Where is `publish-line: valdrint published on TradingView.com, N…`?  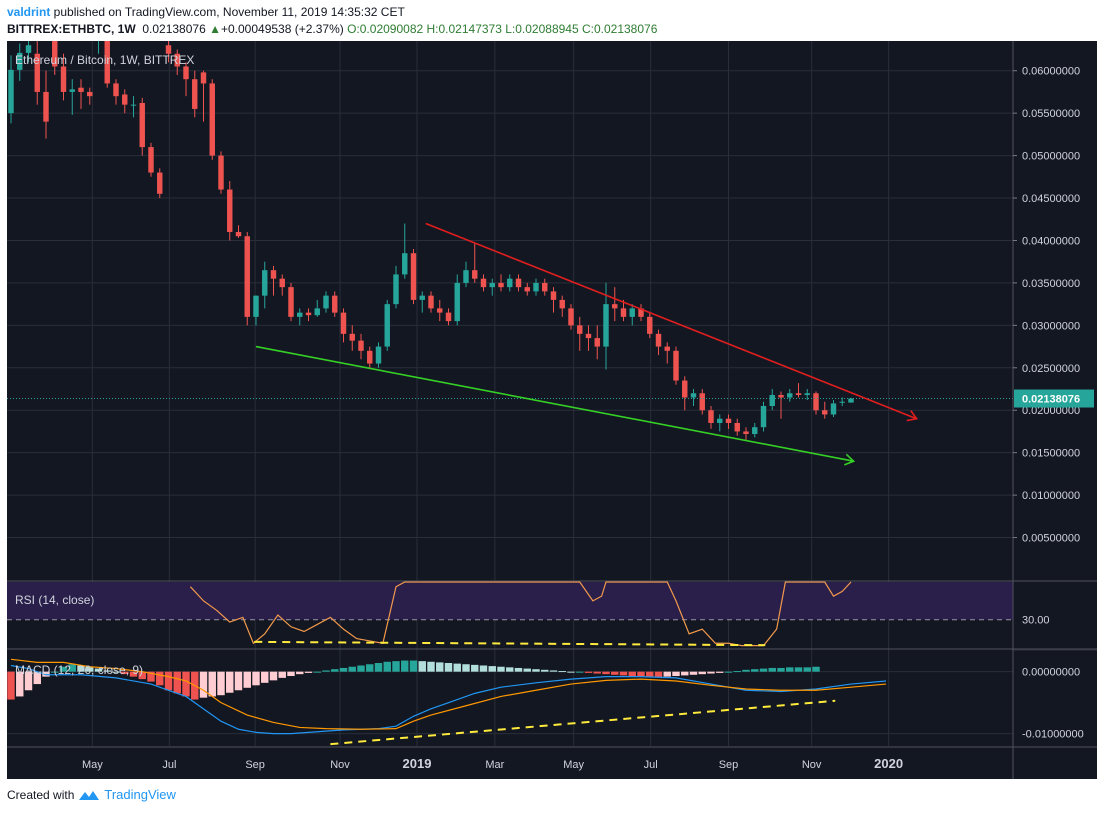
publish-line: valdrint published on TradingView.com, N… is located at coordinates (552, 12).